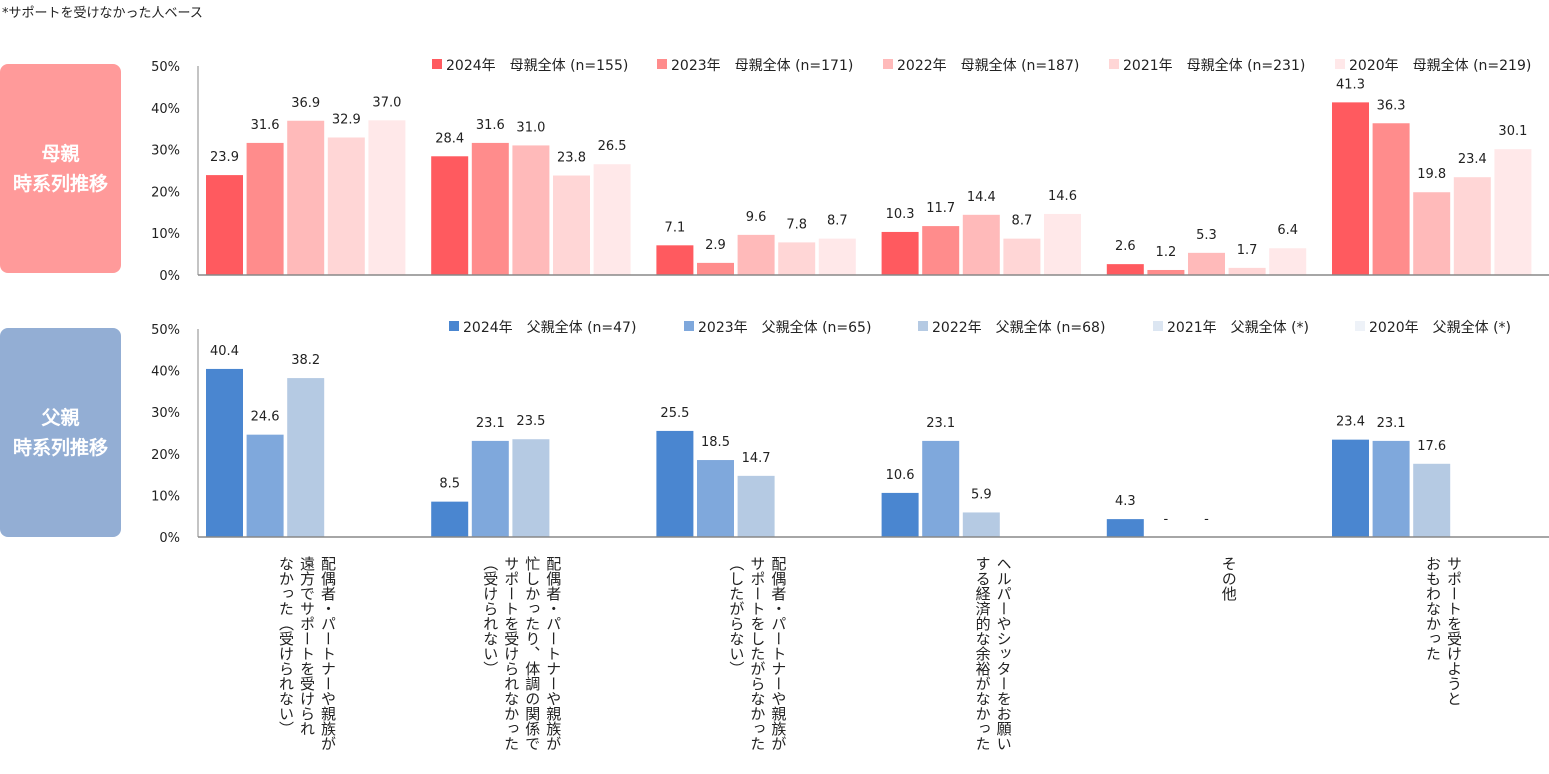 The height and width of the screenshot is (774, 1549). I want to click on y-tick-label: 30%, so click(165, 413).